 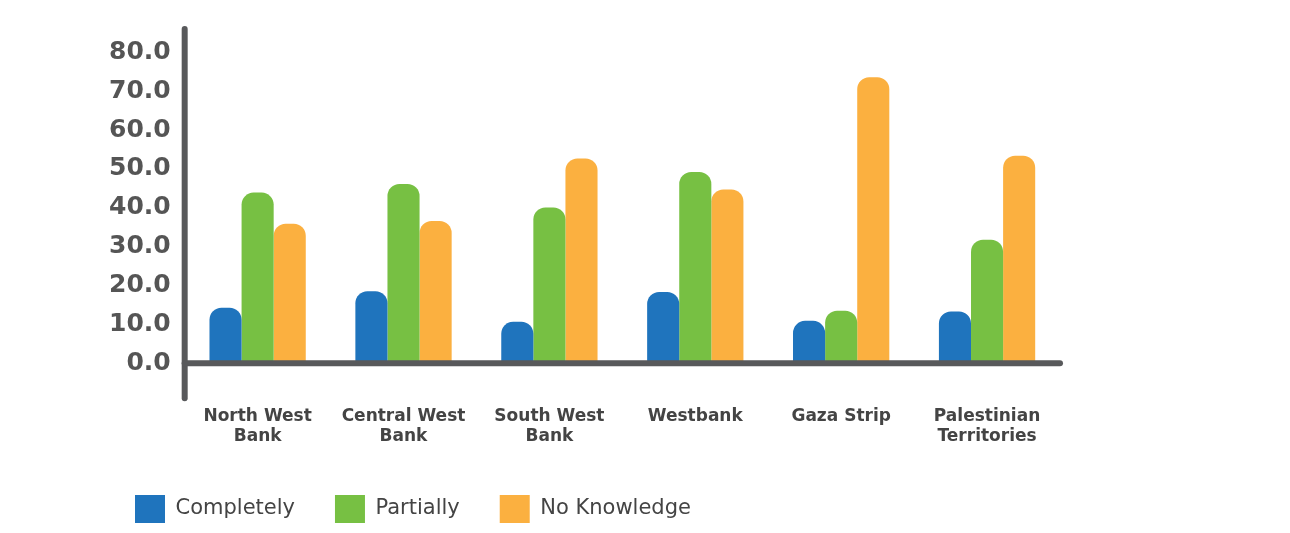 What do you see at coordinates (139, 89) in the screenshot?
I see `y-tick-label: 70.0` at bounding box center [139, 89].